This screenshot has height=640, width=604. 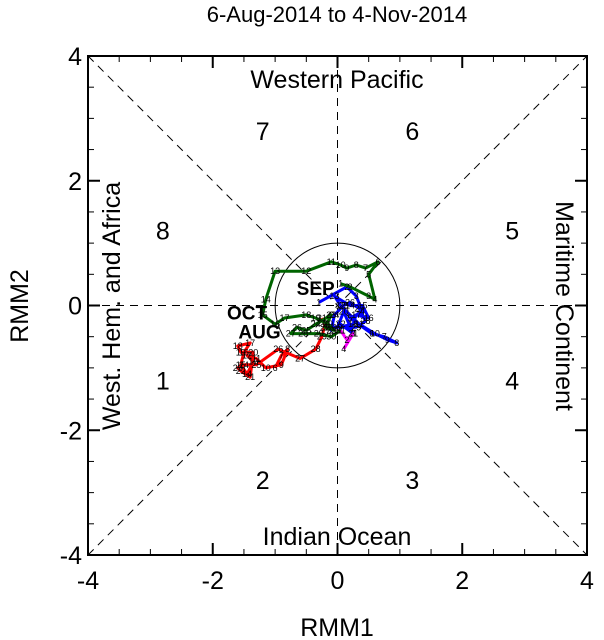 I want to click on phase-label-6: 6, so click(x=412, y=132).